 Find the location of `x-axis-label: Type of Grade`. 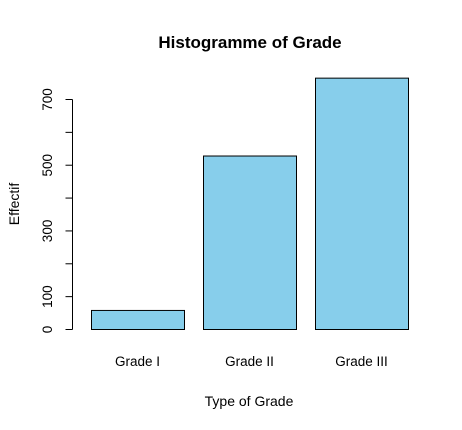

x-axis-label: Type of Grade is located at coordinates (249, 401).